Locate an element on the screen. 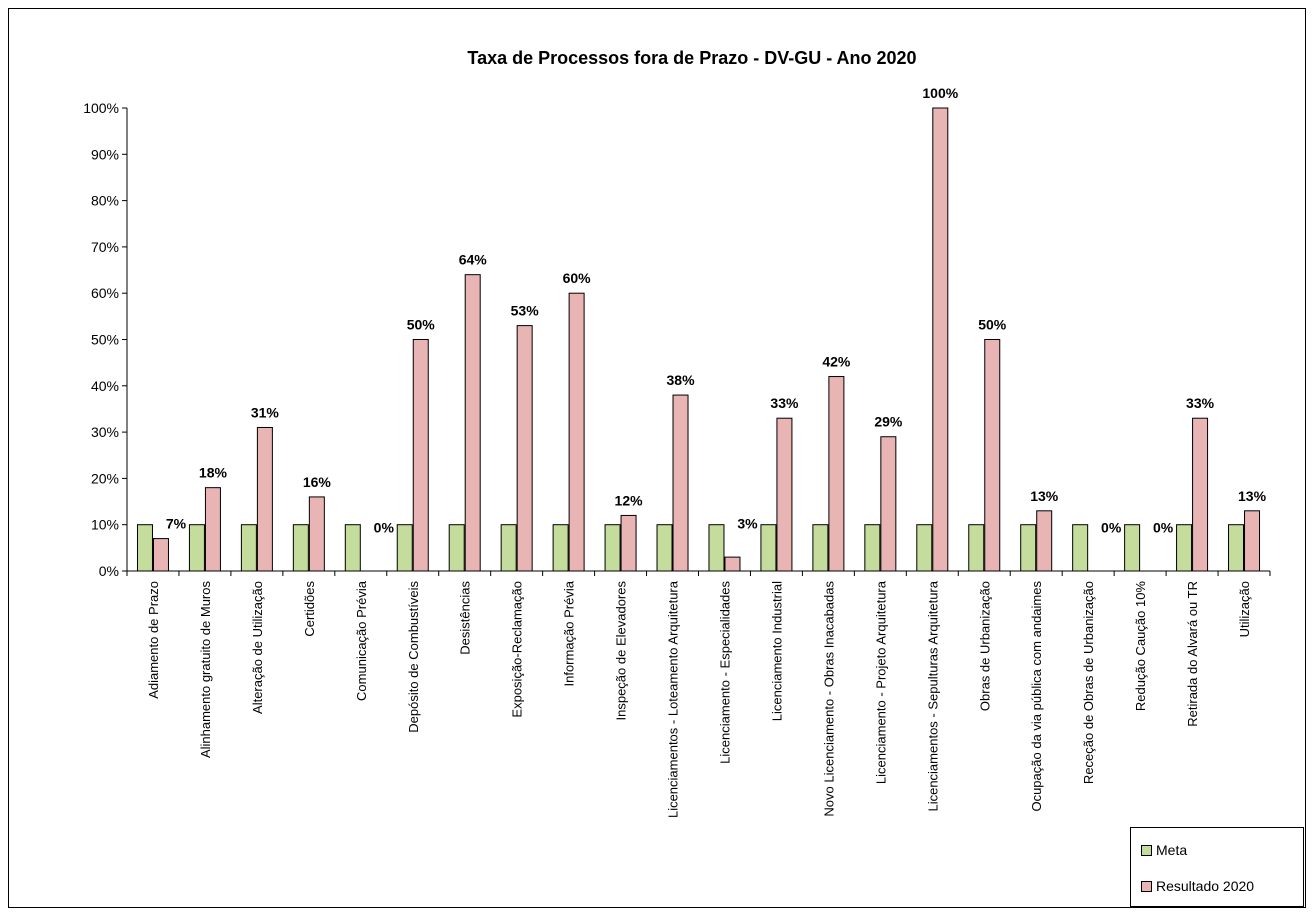 The image size is (1316, 918). x-tick-label: Adiamento de Prazo is located at coordinates (153, 640).